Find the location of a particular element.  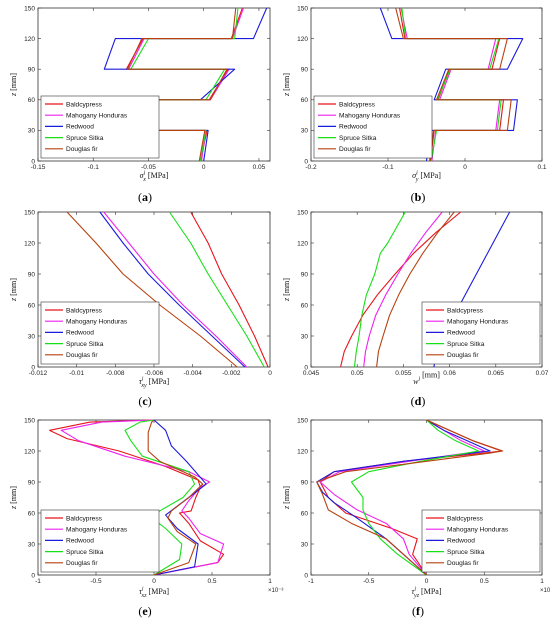

panel-caption: (c) is located at coordinates (144, 401).